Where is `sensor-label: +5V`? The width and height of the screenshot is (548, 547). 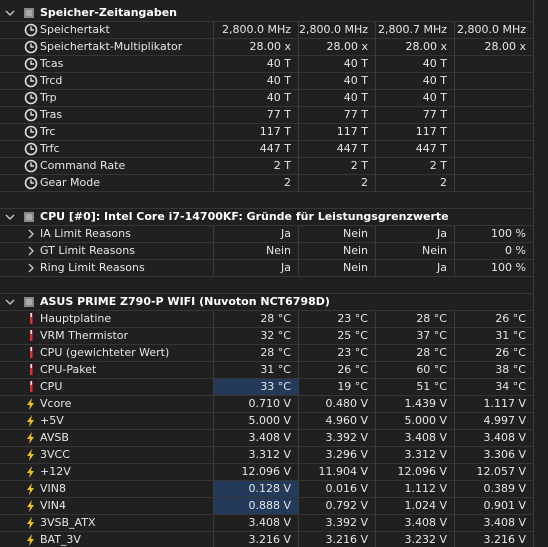 sensor-label: +5V is located at coordinates (52, 420).